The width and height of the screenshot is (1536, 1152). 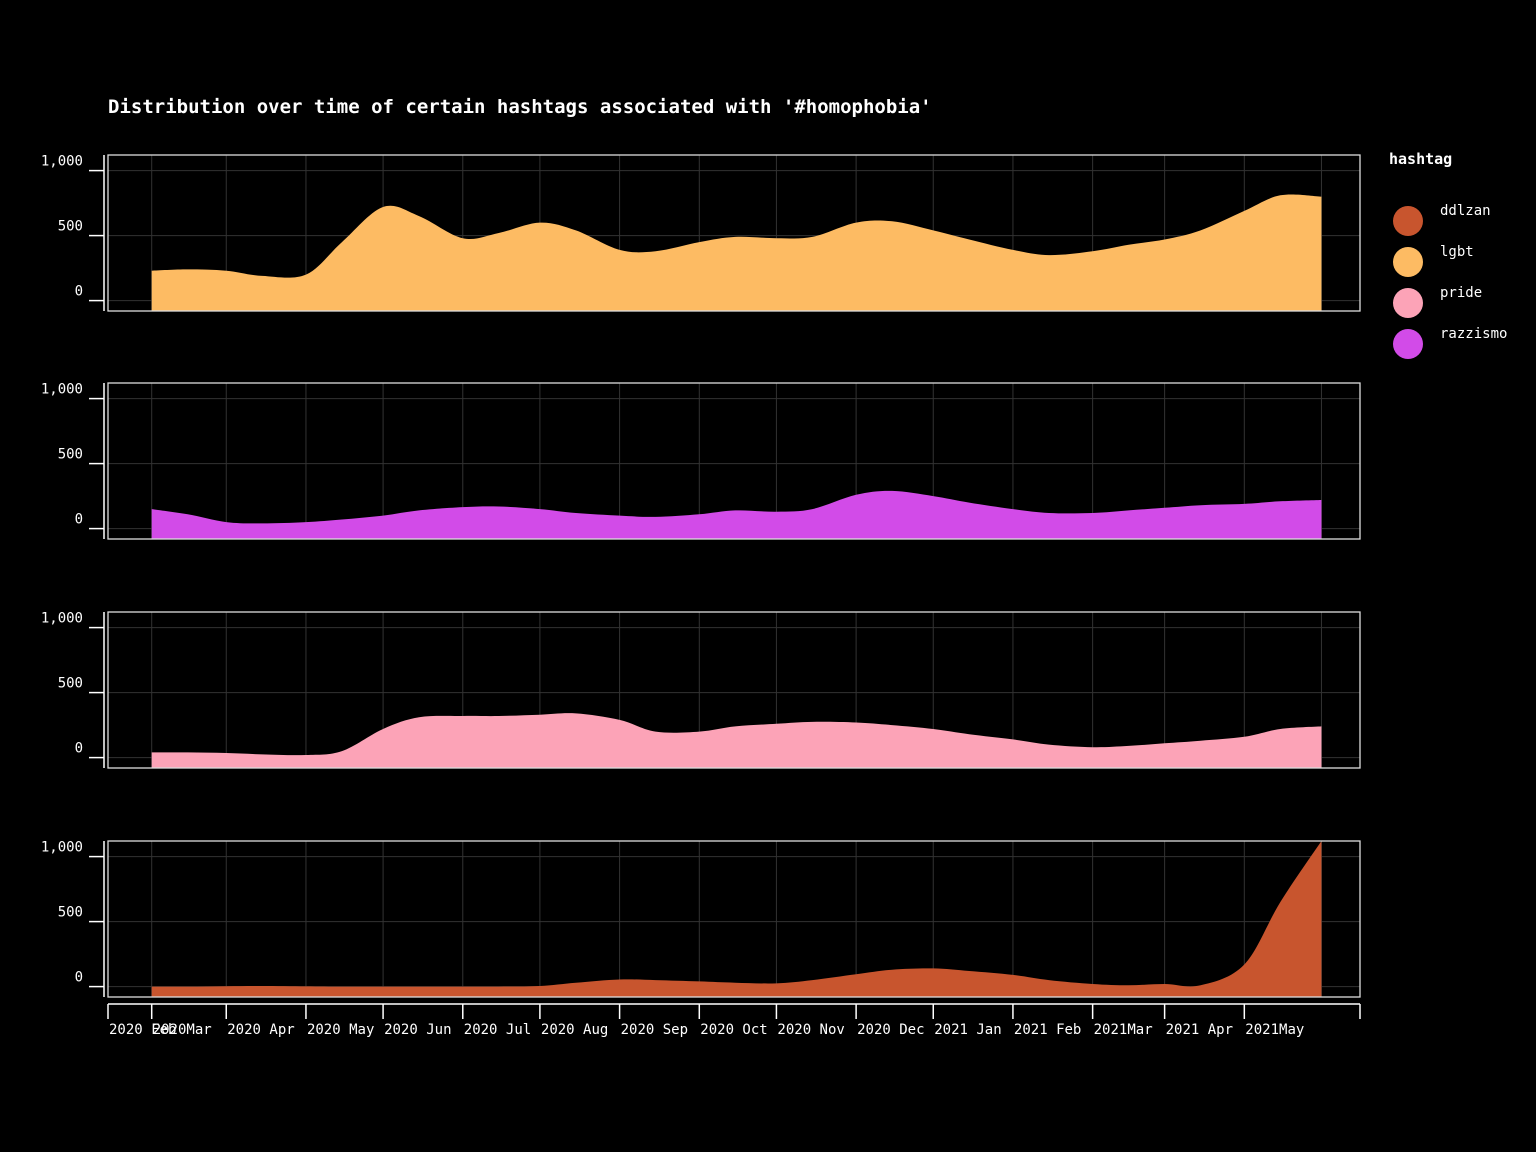 What do you see at coordinates (340, 1030) in the screenshot?
I see `x-tick-label: 2020 May` at bounding box center [340, 1030].